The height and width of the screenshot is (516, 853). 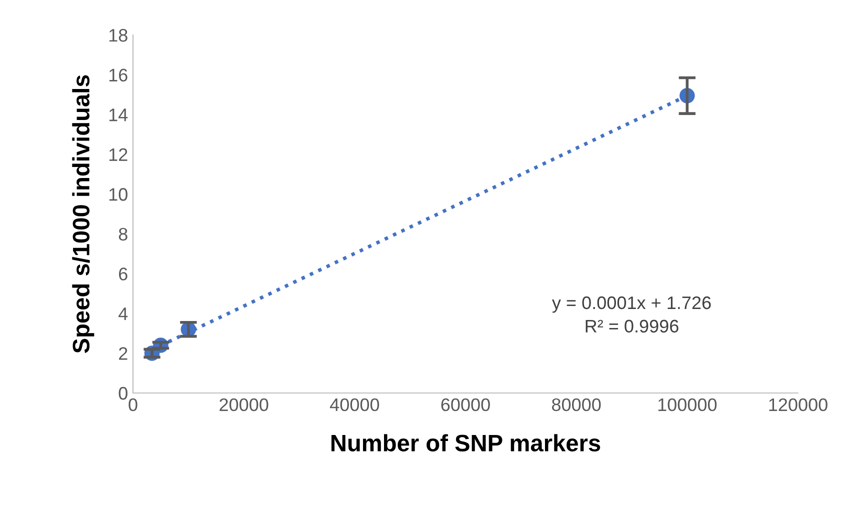 What do you see at coordinates (118, 75) in the screenshot?
I see `y-tick-label: 16` at bounding box center [118, 75].